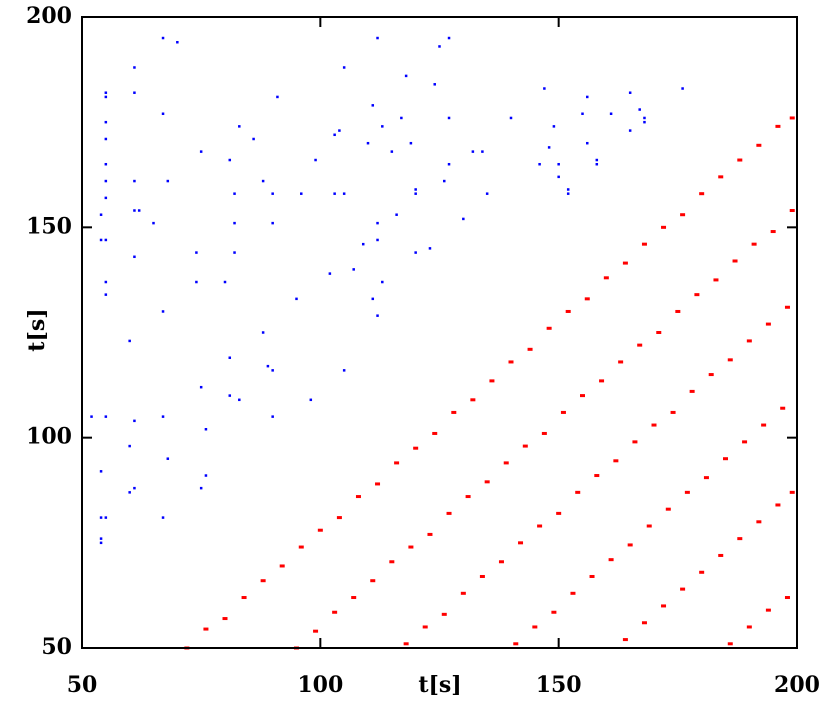  I want to click on y-axis-label: t[s], so click(37, 329).